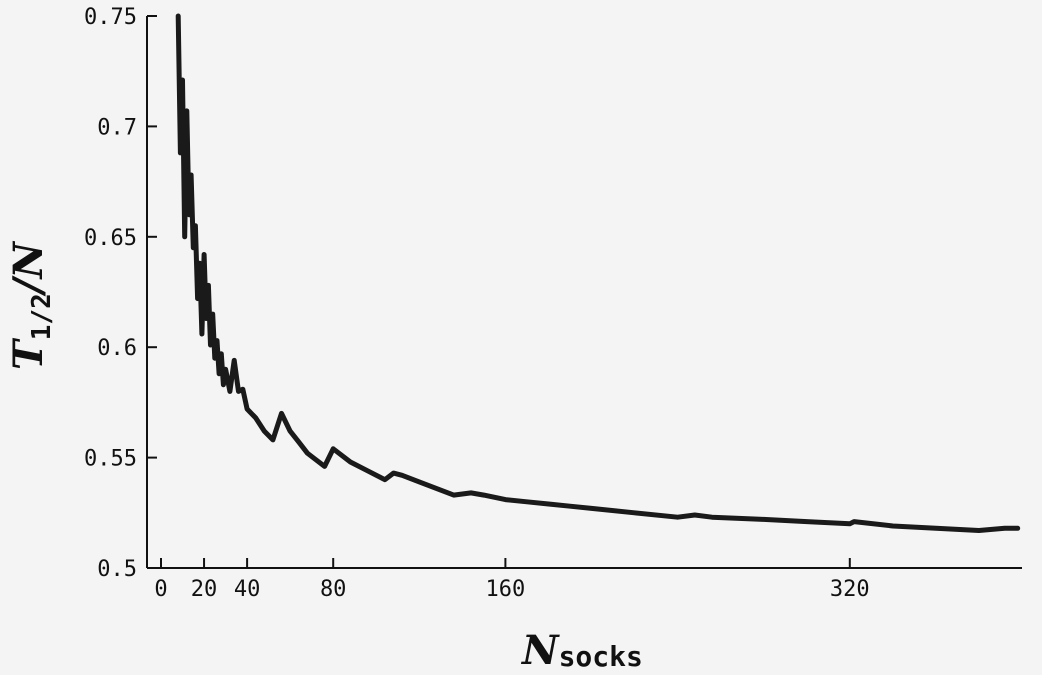  I want to click on x-tick-label: 80, so click(333, 589).